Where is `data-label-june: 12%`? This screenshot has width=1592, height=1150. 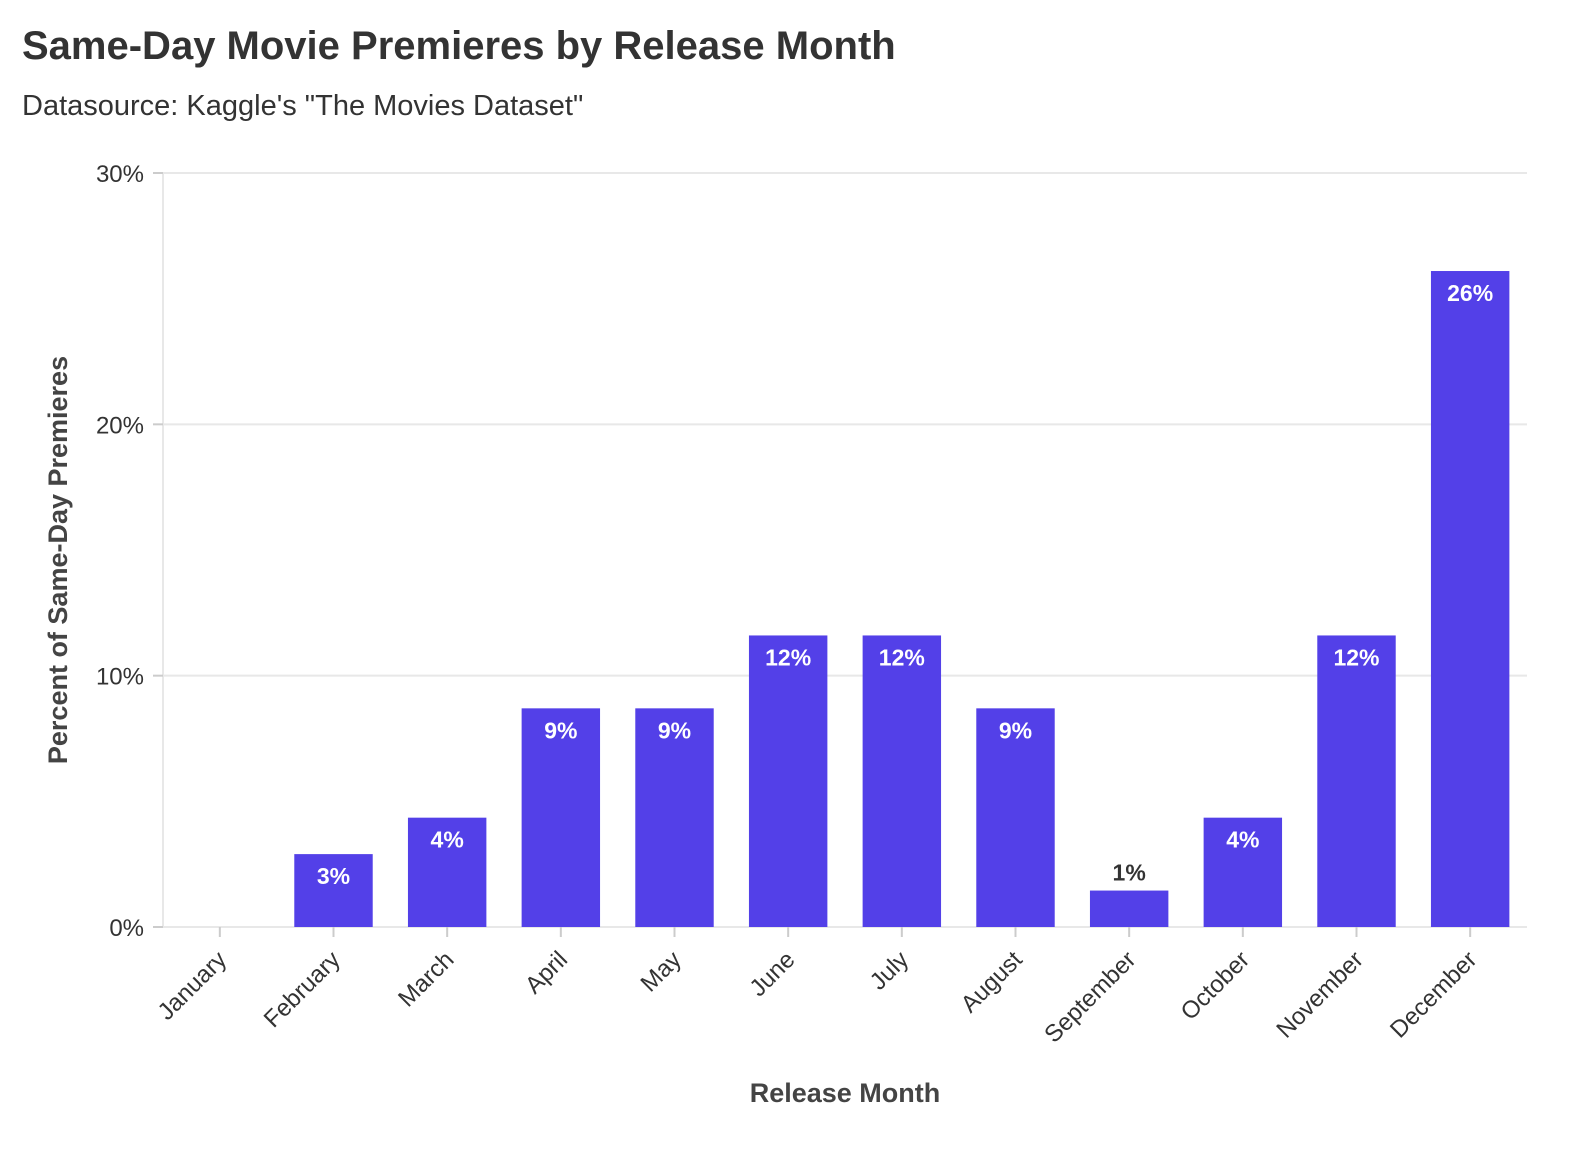
data-label-june: 12% is located at coordinates (788, 657).